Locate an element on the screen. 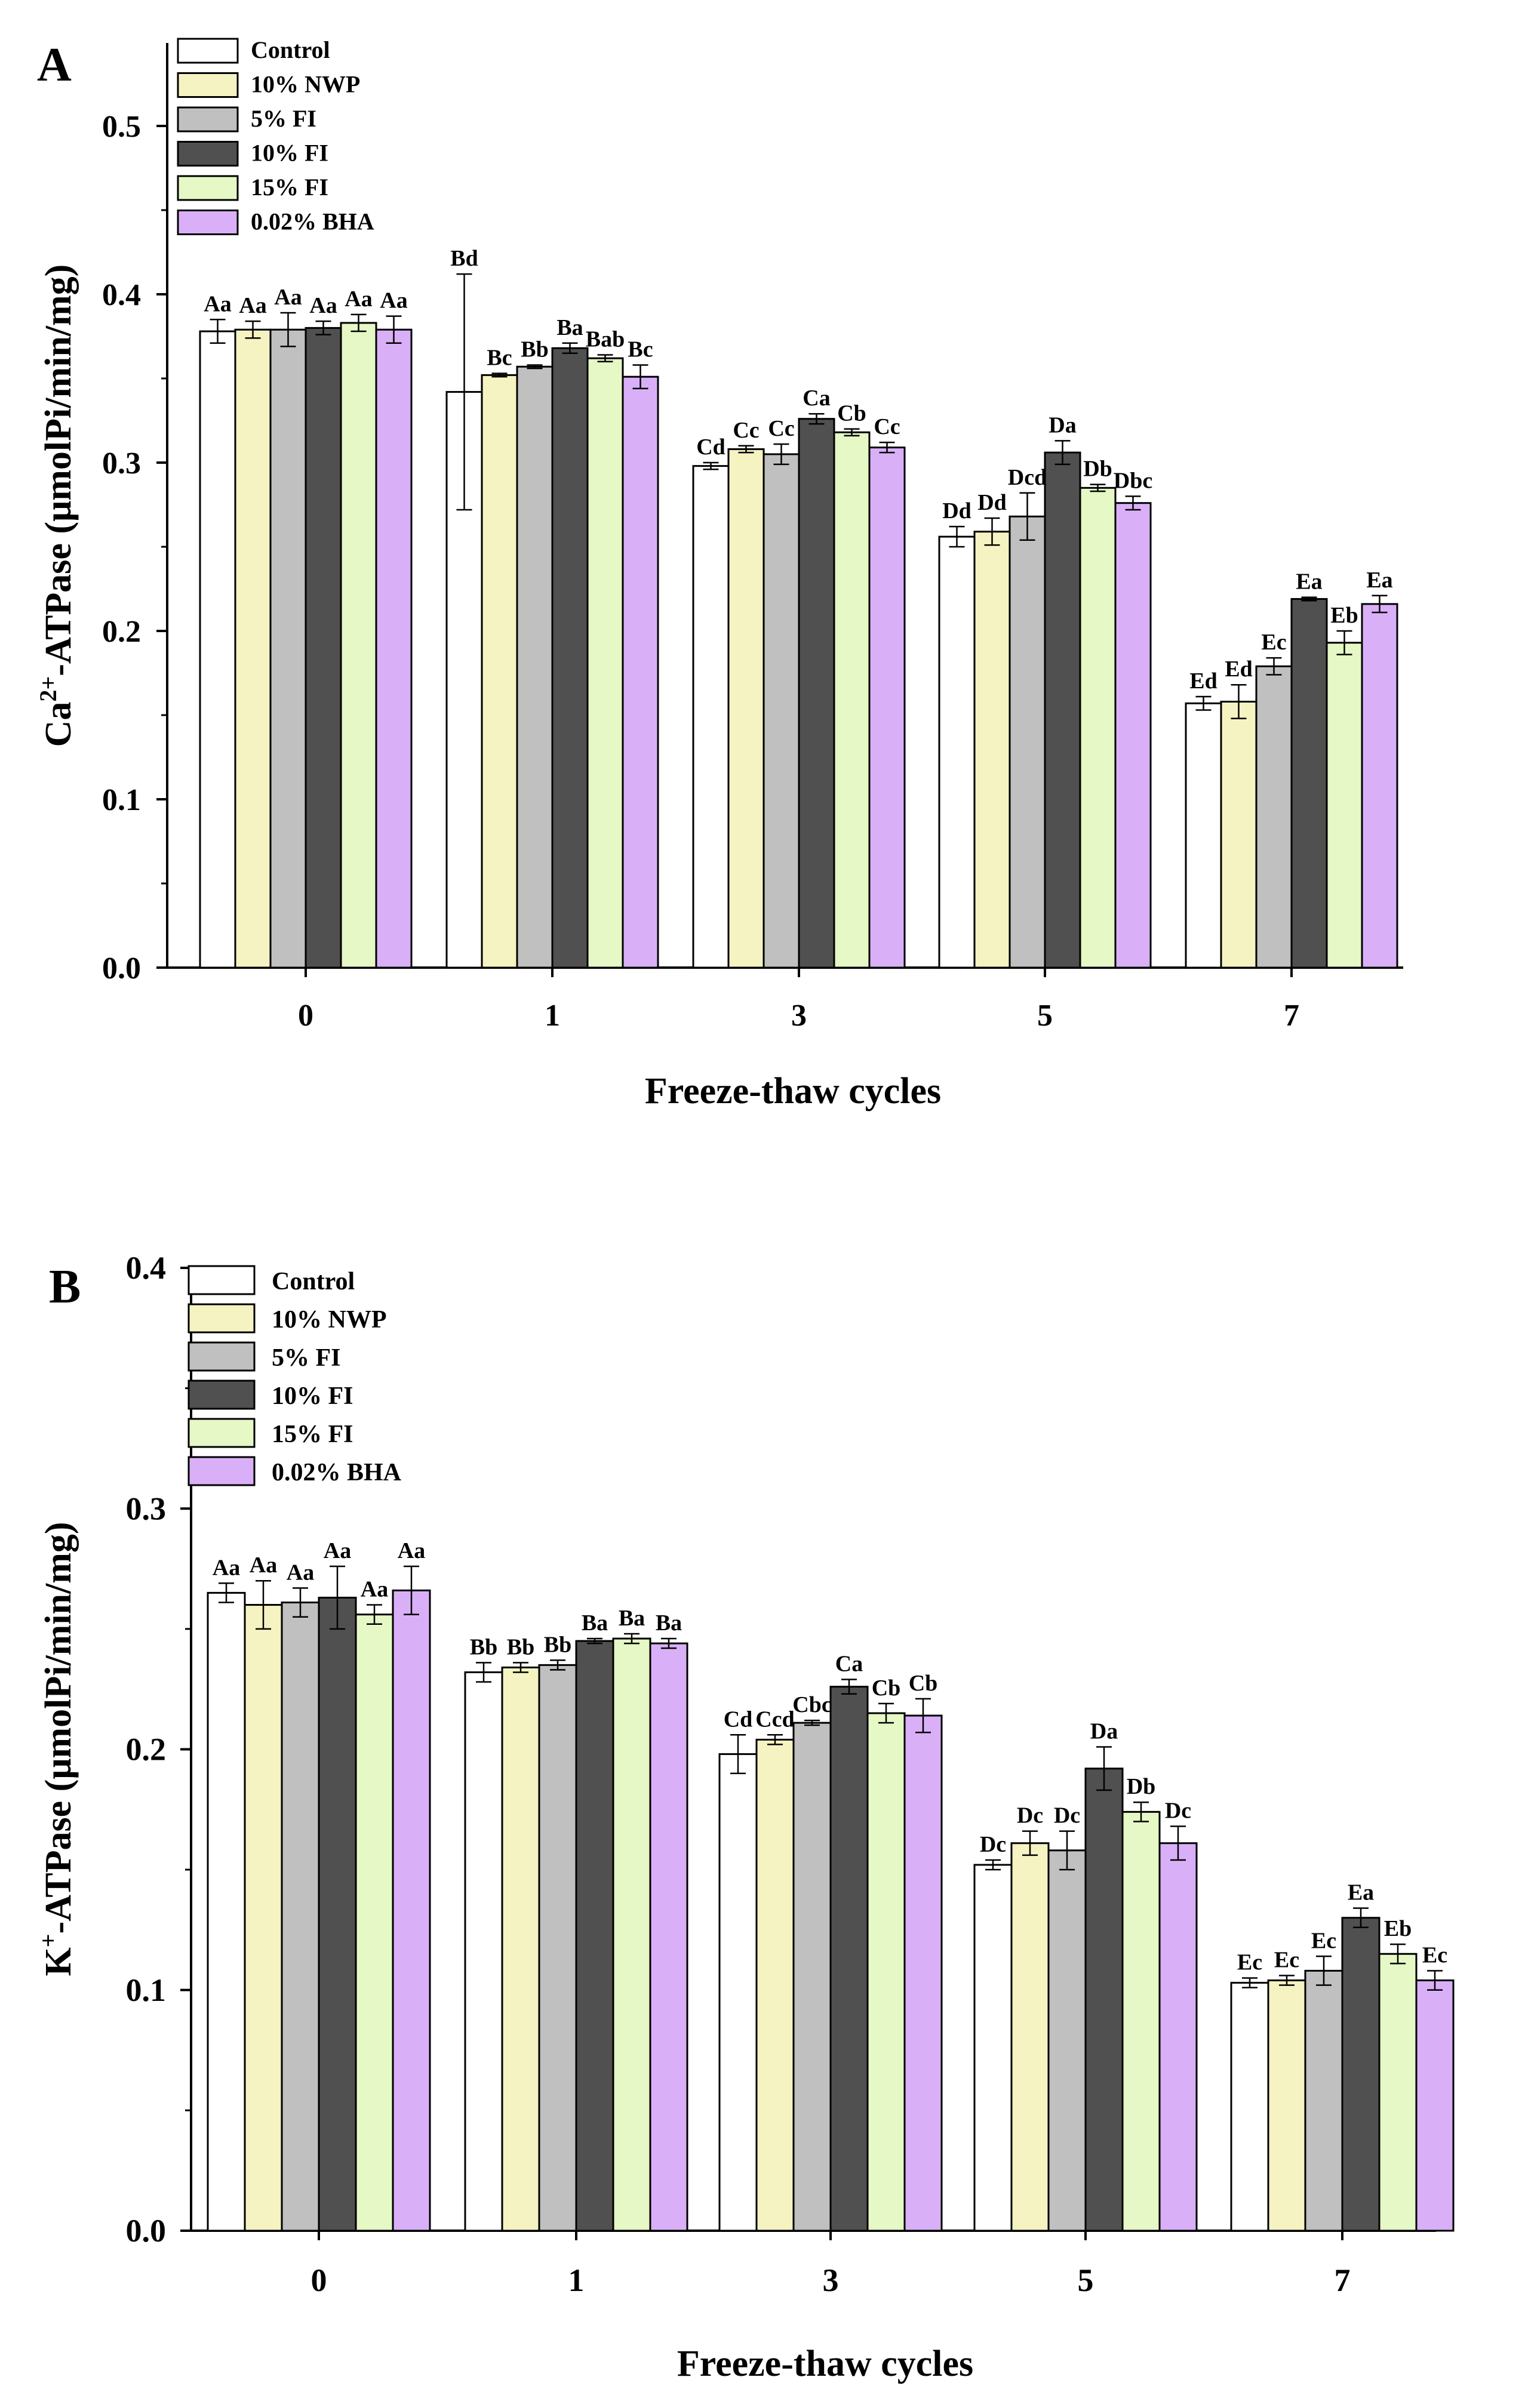  significance-label: Dbc is located at coordinates (1133, 480).